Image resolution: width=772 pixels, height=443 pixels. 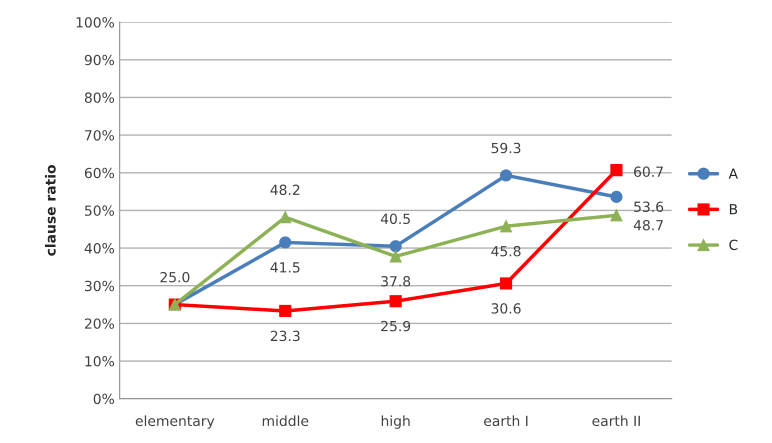 I want to click on data-label: 45.8, so click(x=506, y=251).